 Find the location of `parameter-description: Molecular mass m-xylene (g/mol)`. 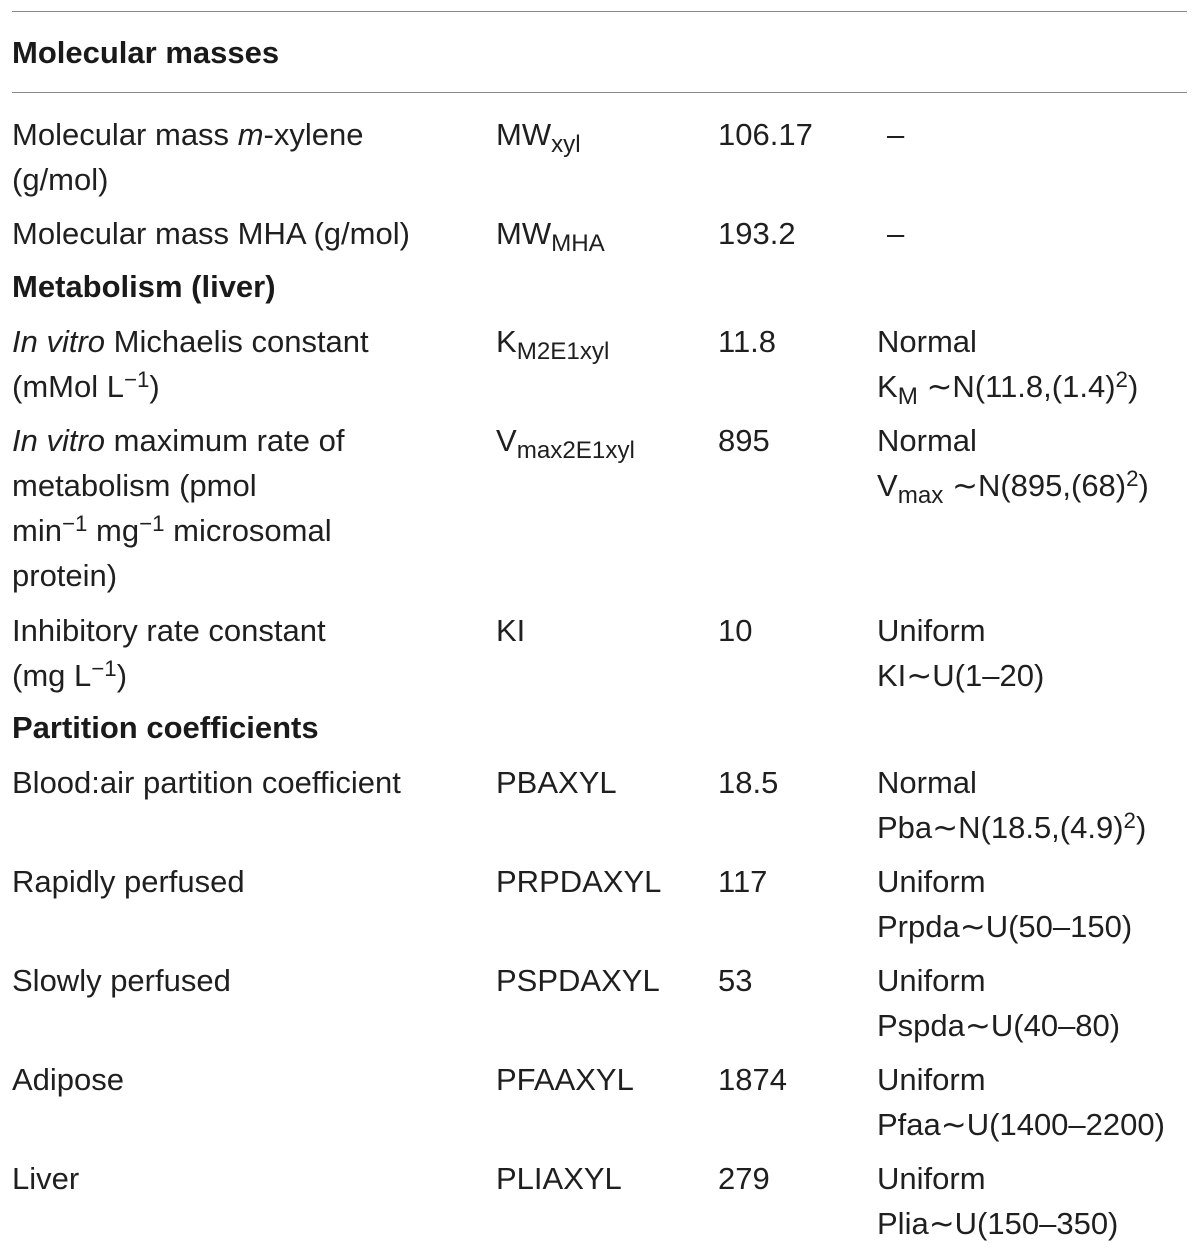

parameter-description: Molecular mass m-xylene (g/mol) is located at coordinates (188, 157).